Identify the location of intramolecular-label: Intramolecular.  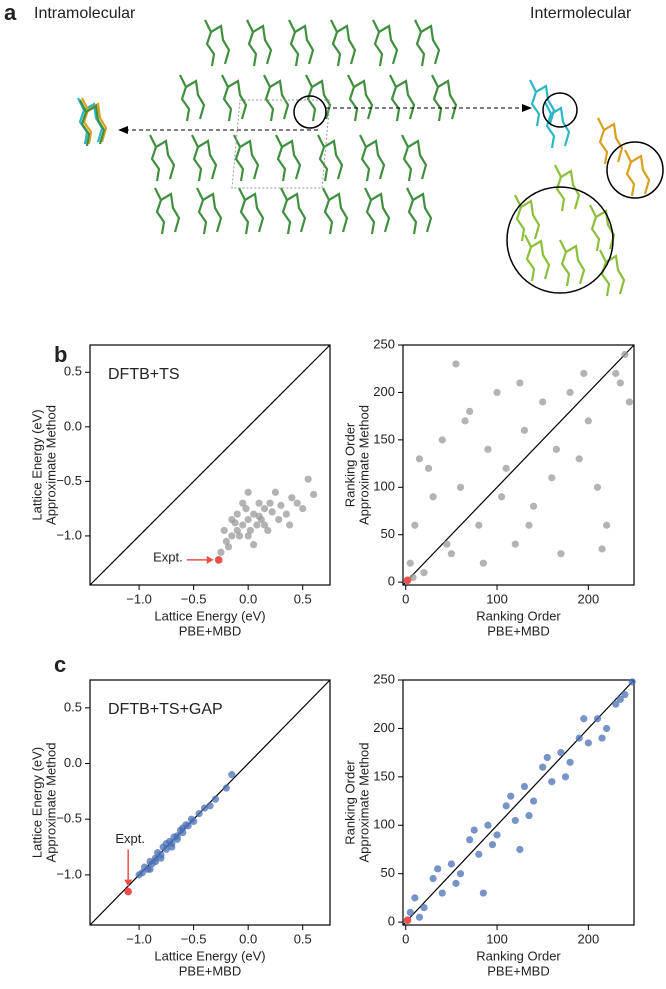
(85, 13).